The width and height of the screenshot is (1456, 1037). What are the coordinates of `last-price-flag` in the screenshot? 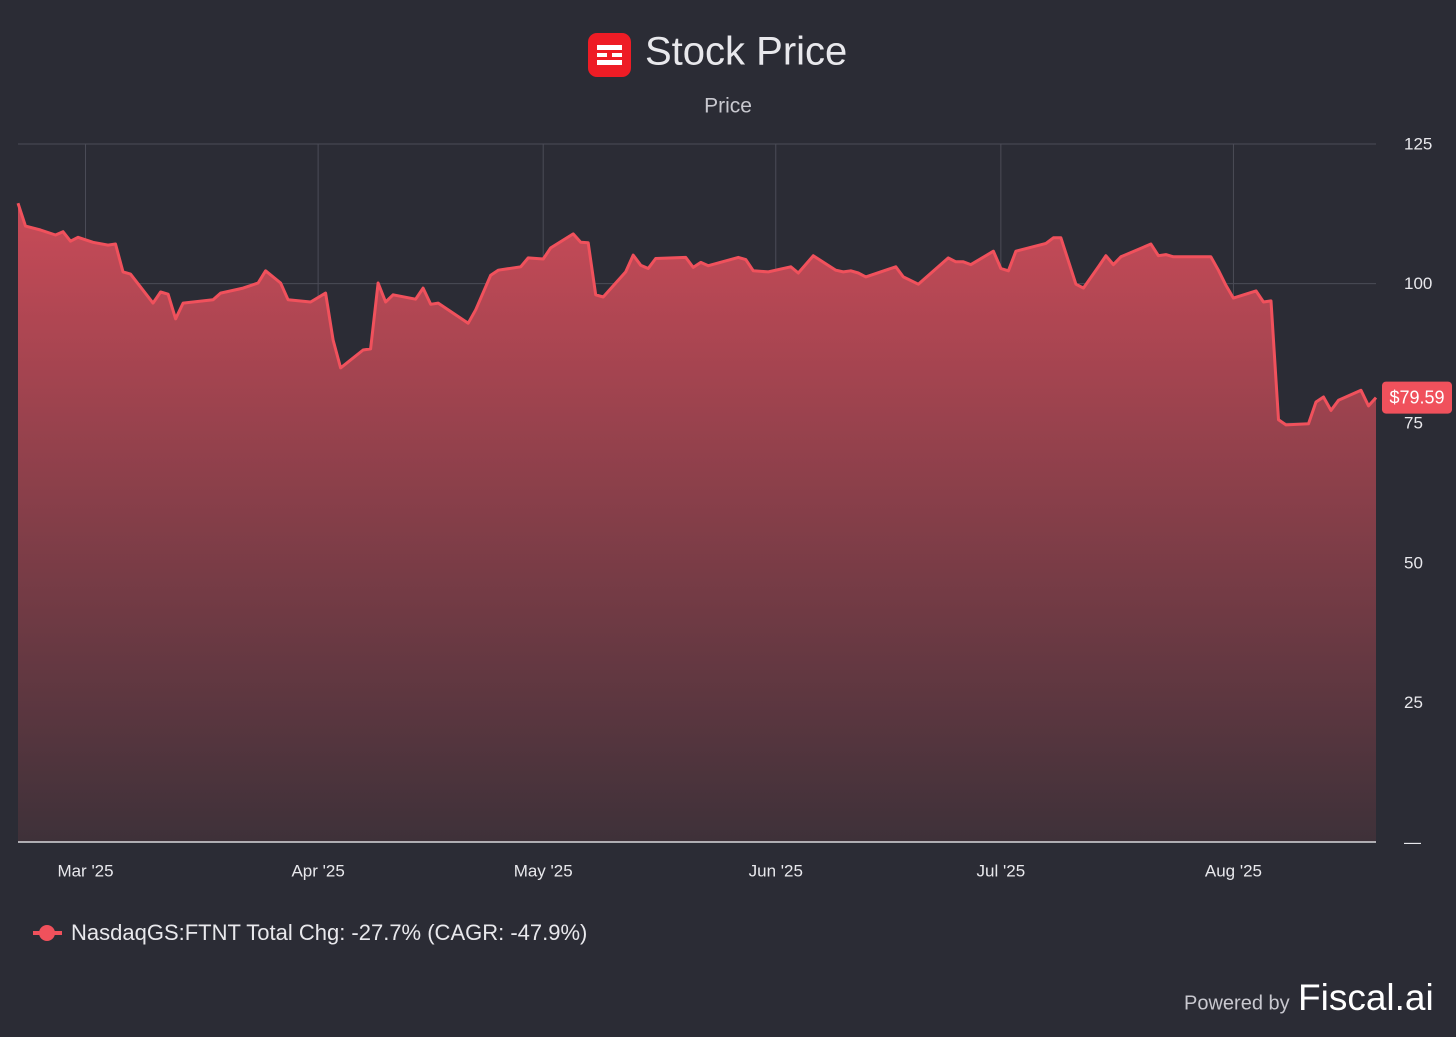 It's located at (1417, 397).